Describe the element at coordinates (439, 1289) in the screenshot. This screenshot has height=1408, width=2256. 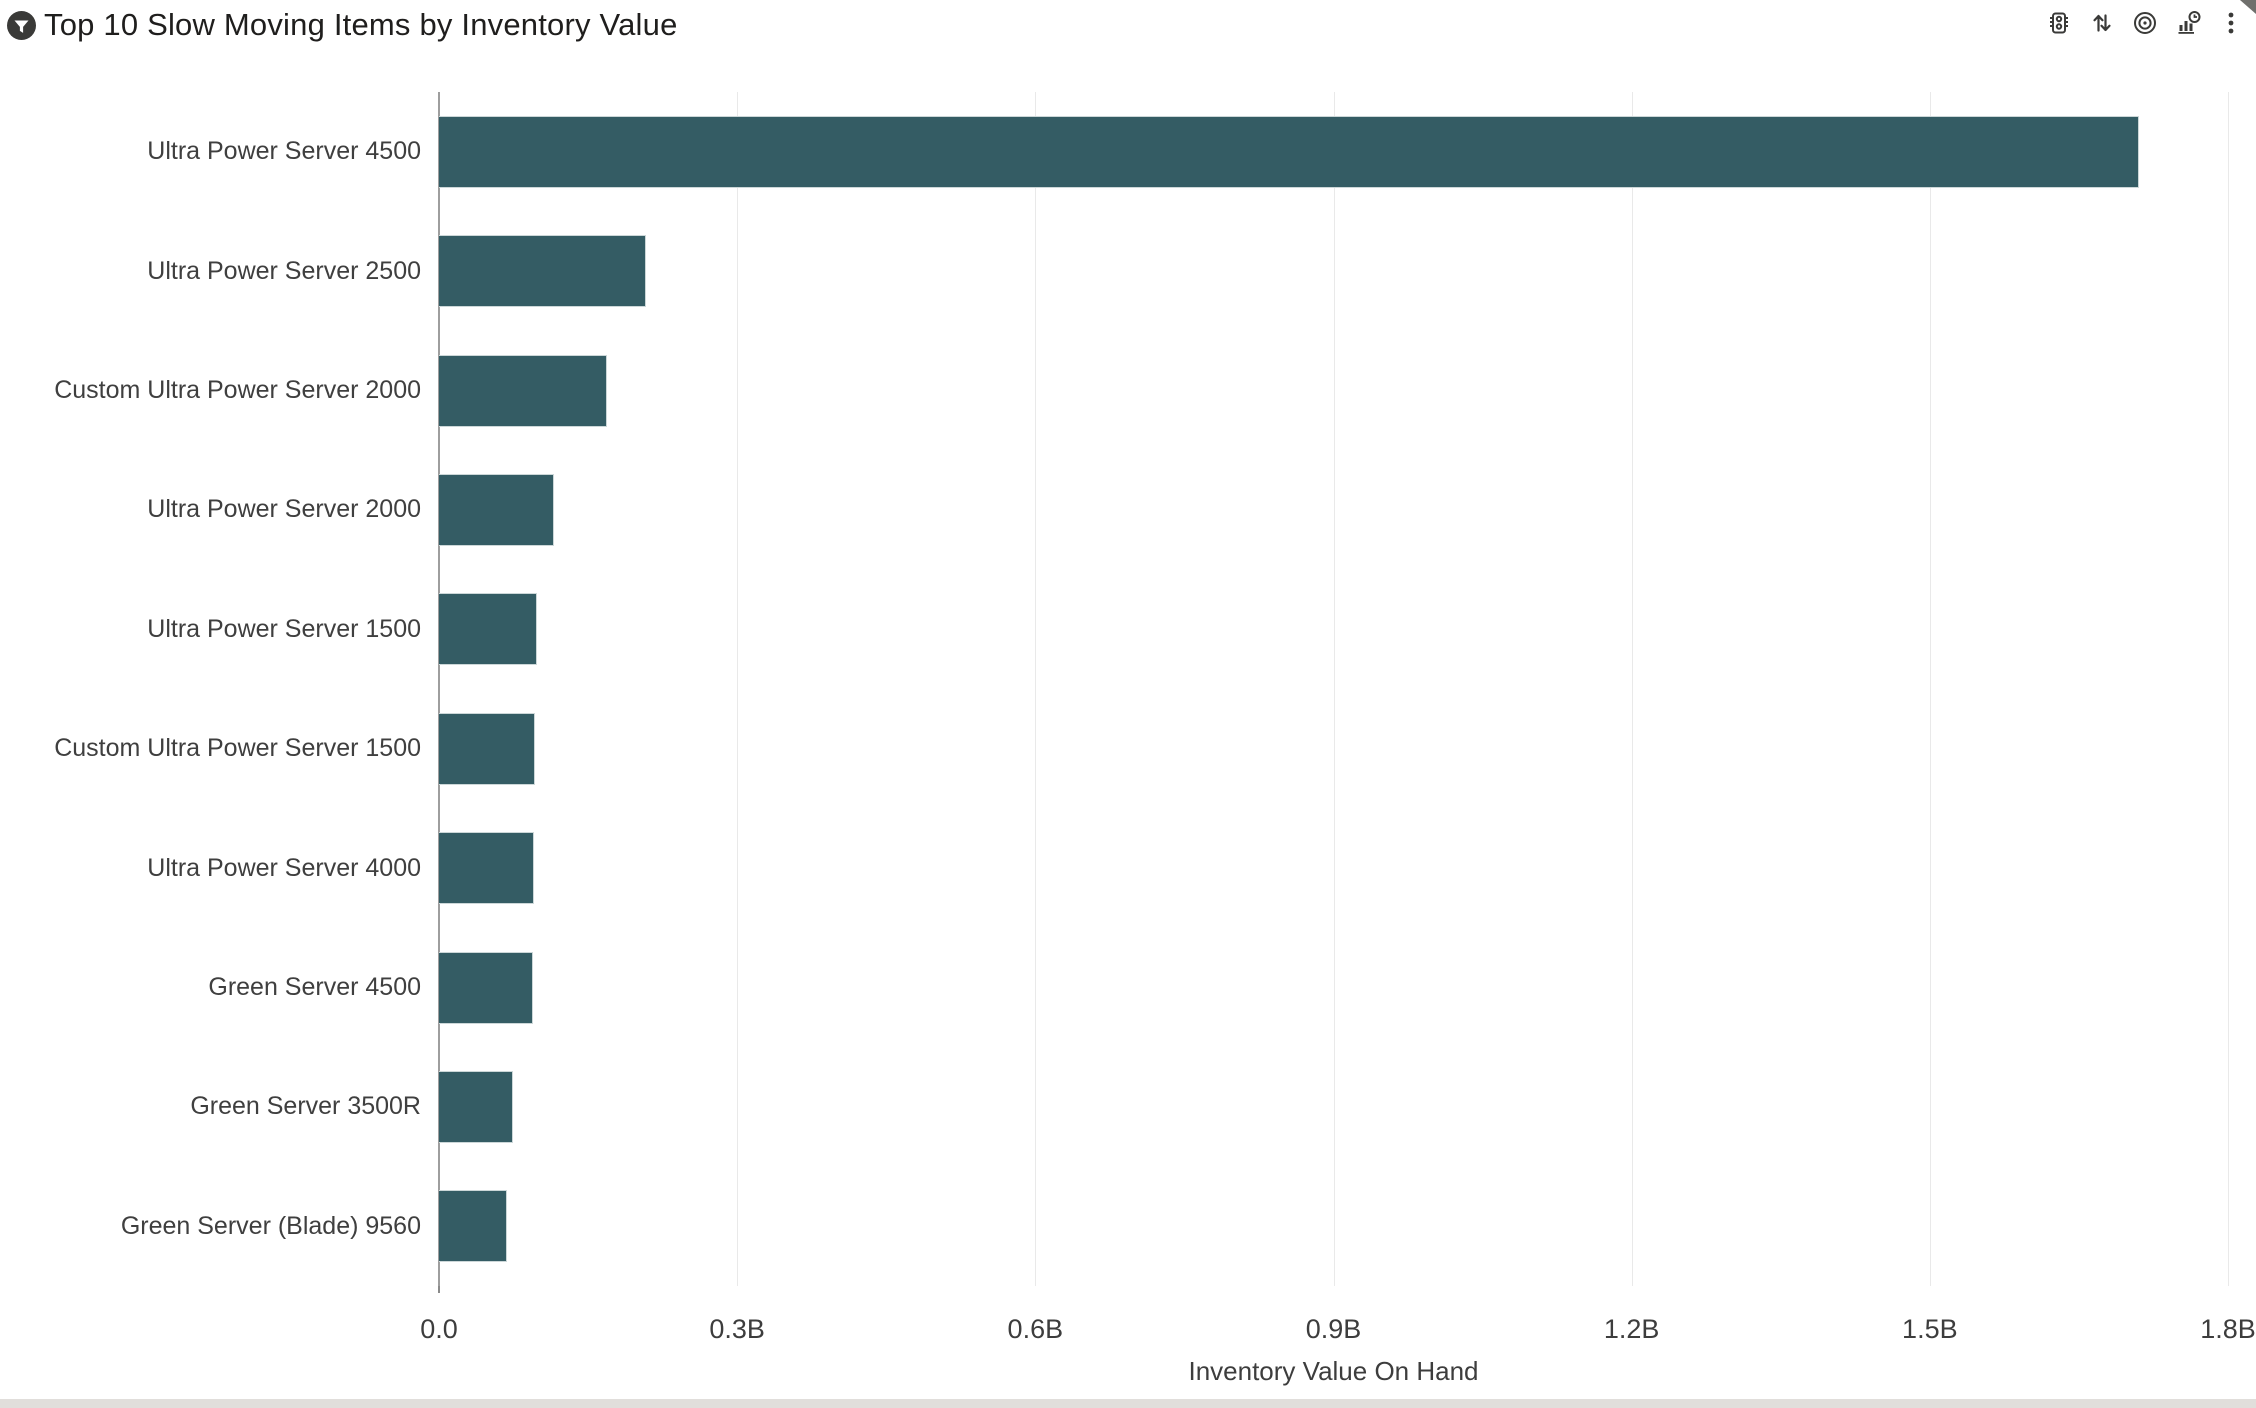
I see `x-axis-zero-tick` at that location.